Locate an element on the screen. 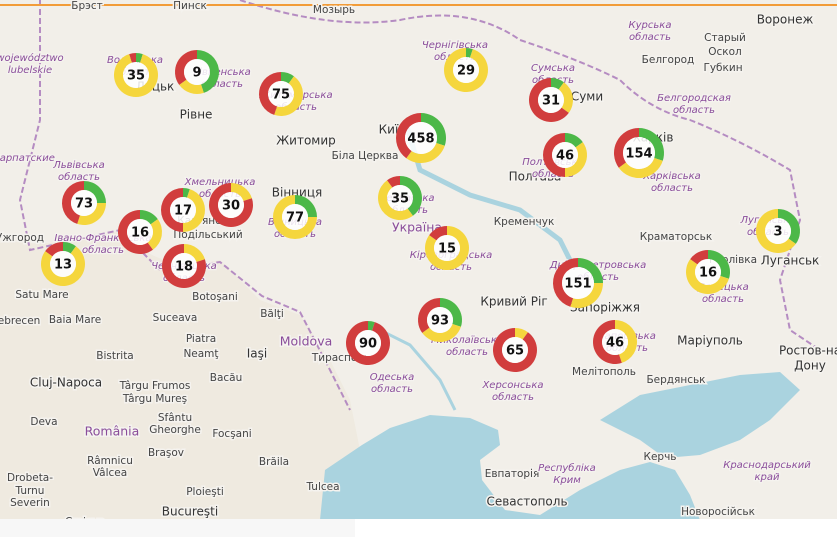 This screenshot has width=837, height=537. city-label: Воронеж is located at coordinates (785, 20).